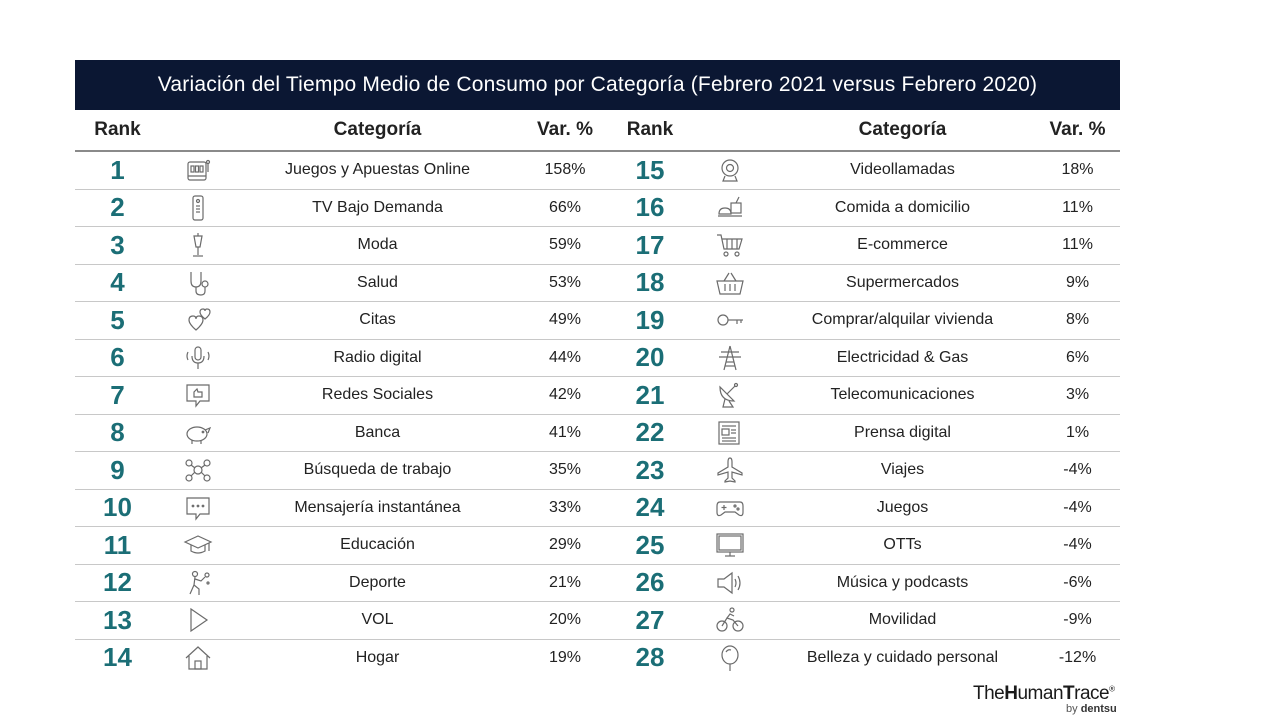  I want to click on power-tower-icon, so click(730, 358).